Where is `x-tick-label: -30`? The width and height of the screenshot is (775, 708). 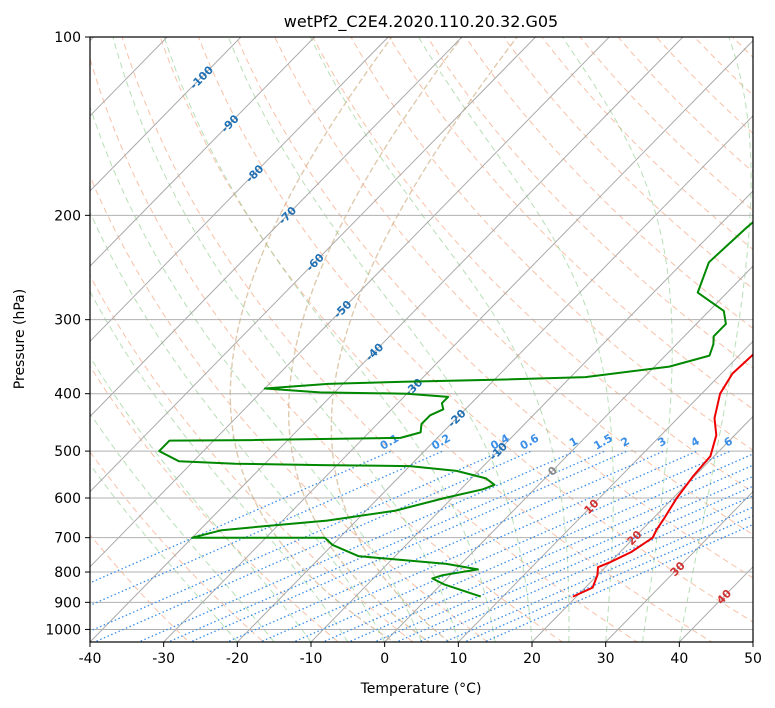 x-tick-label: -30 is located at coordinates (163, 659).